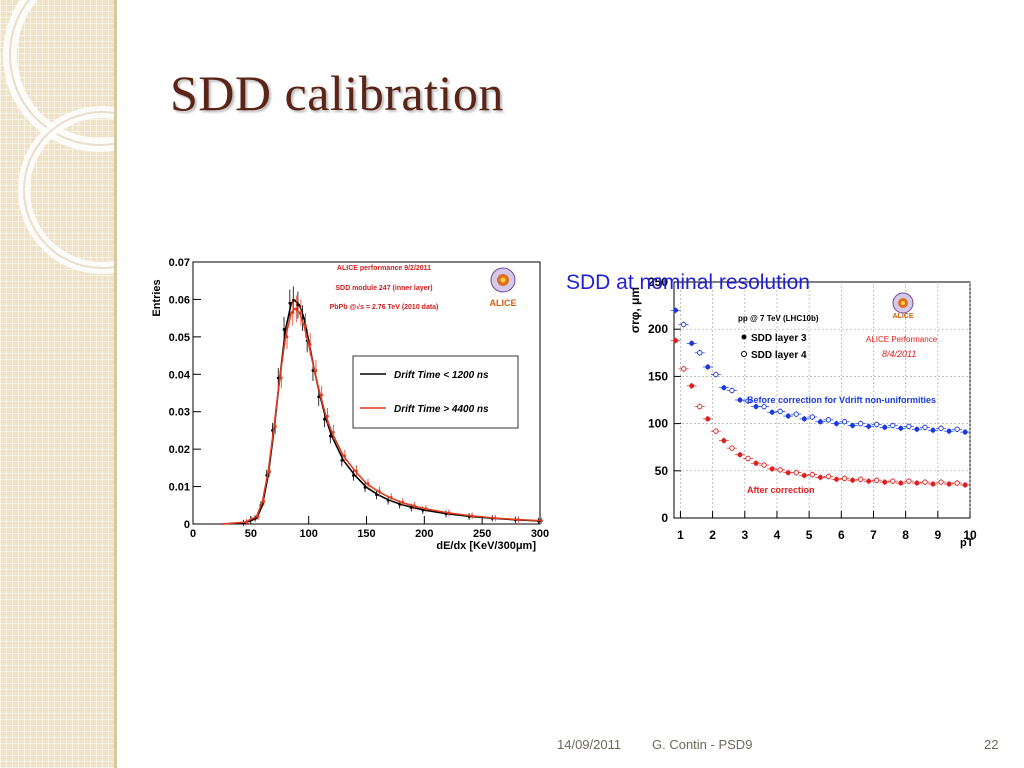  What do you see at coordinates (680, 535) in the screenshot?
I see `resolution-x-tick-label: 1` at bounding box center [680, 535].